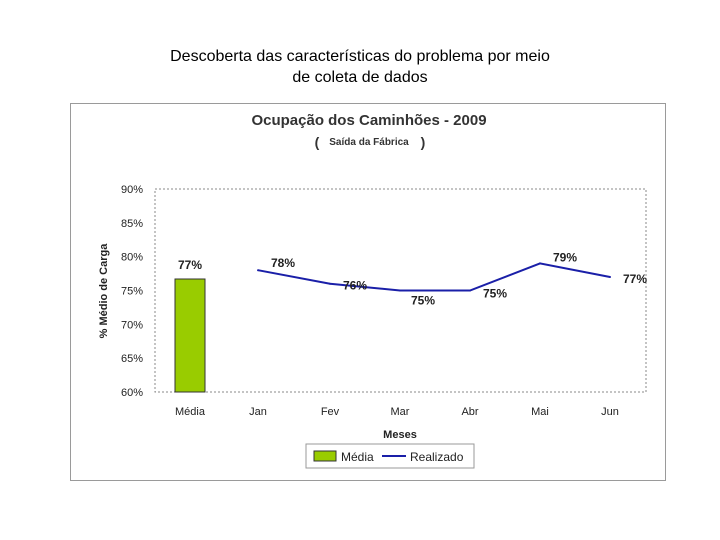 The height and width of the screenshot is (540, 720). Describe the element at coordinates (104, 291) in the screenshot. I see `y-axis-label: % Médio de Carga` at that location.